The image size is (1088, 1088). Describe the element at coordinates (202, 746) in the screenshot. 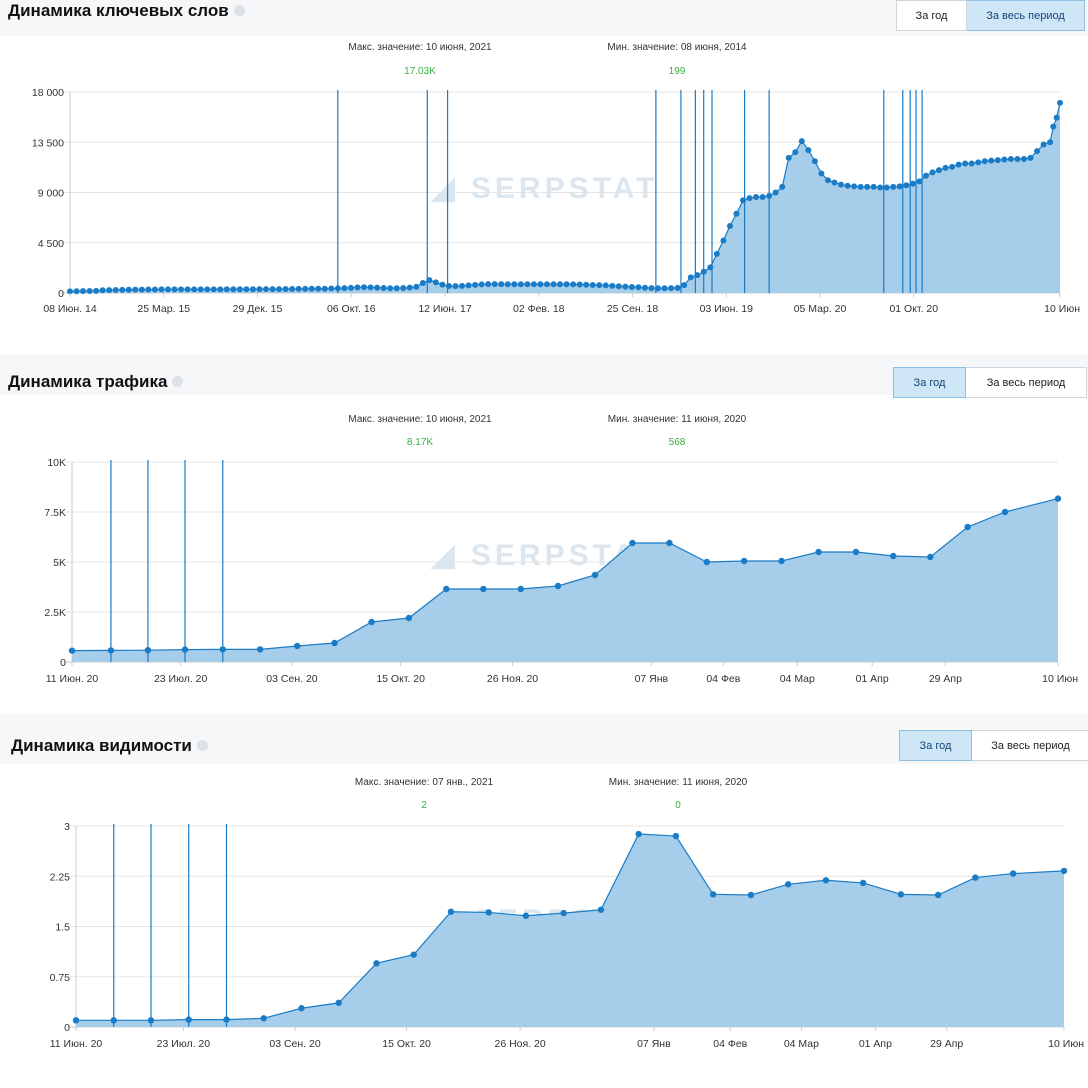

I see `info-icon` at that location.